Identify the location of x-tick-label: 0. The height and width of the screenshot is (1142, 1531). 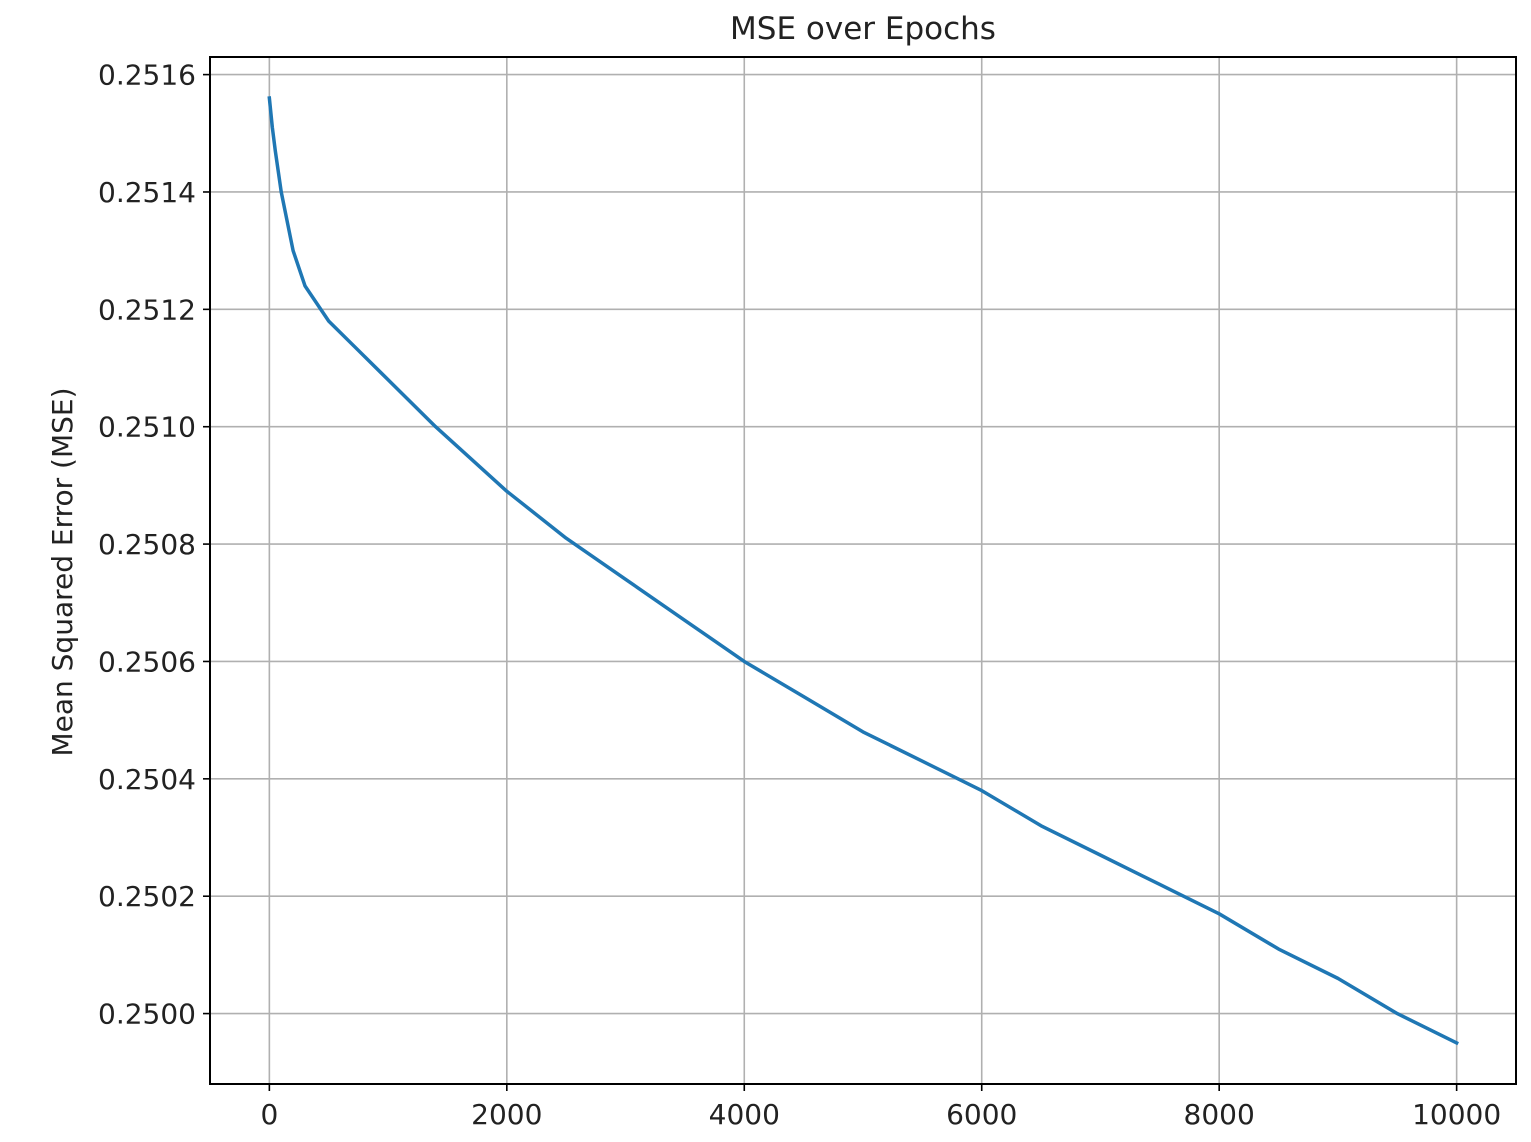
(269, 1114).